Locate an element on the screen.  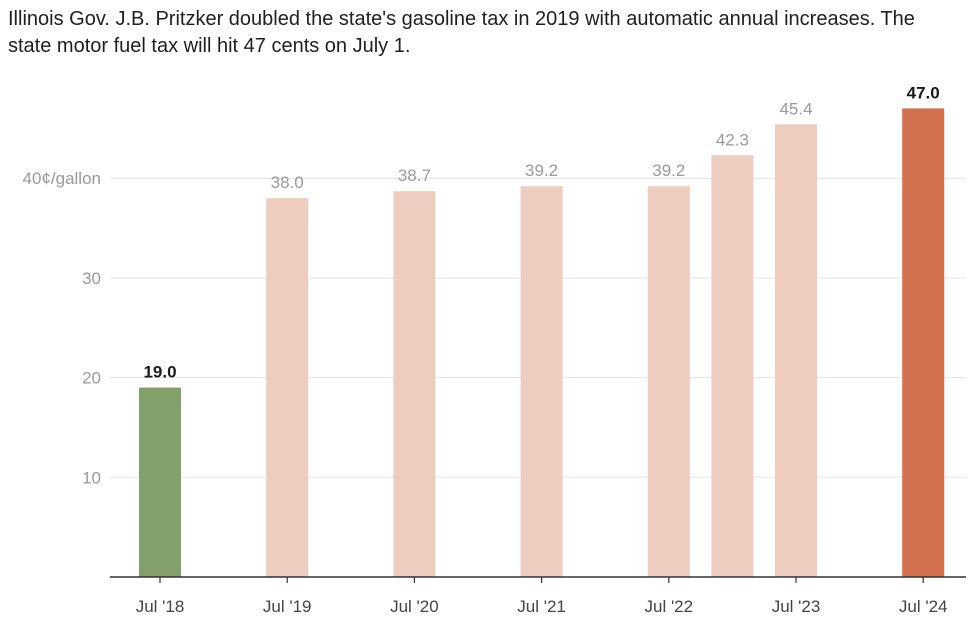
data-label: 42.3 is located at coordinates (732, 139).